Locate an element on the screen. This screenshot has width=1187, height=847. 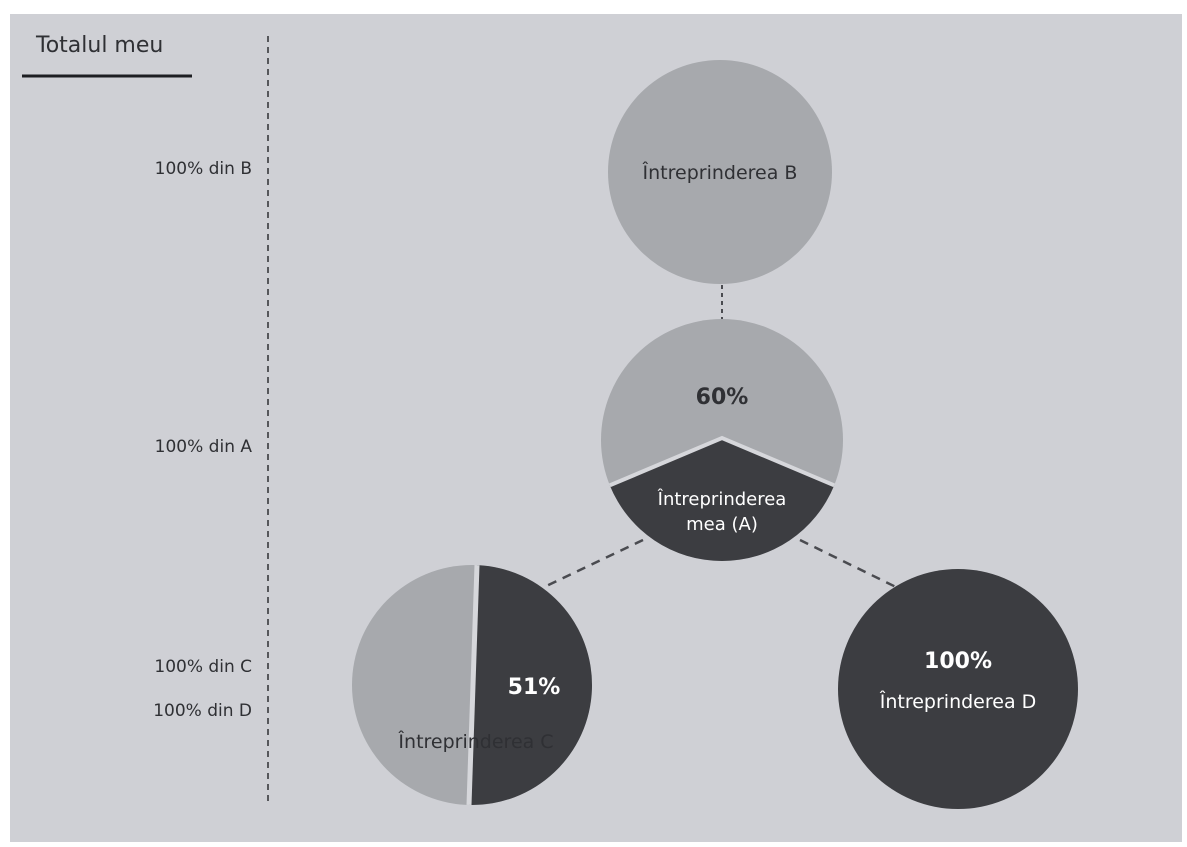
node-c-divider is located at coordinates (473, 685).